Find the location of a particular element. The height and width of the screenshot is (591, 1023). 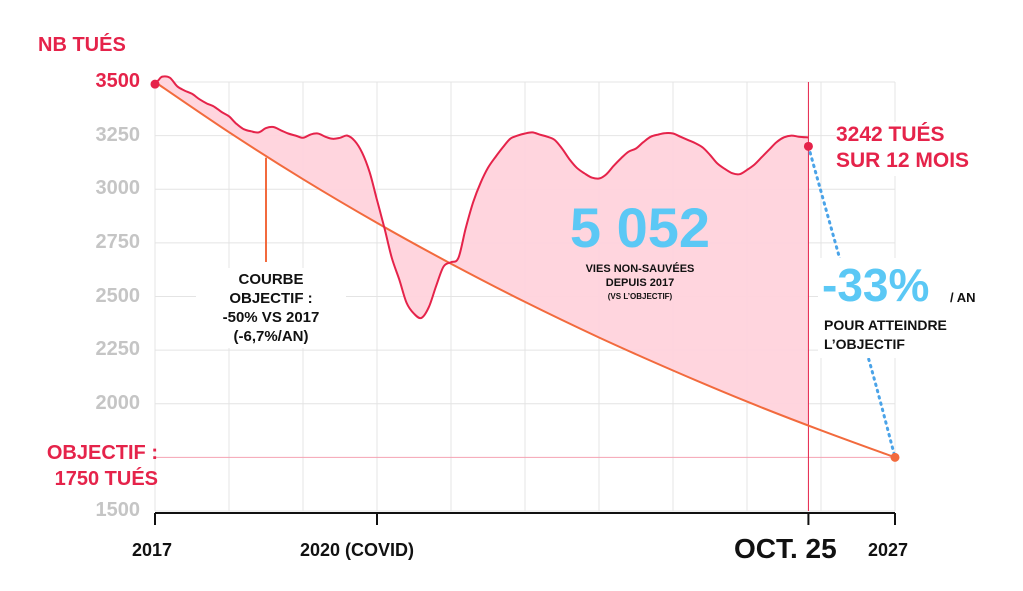

curve-note-line4: (-6,7%/AN) is located at coordinates (271, 336).